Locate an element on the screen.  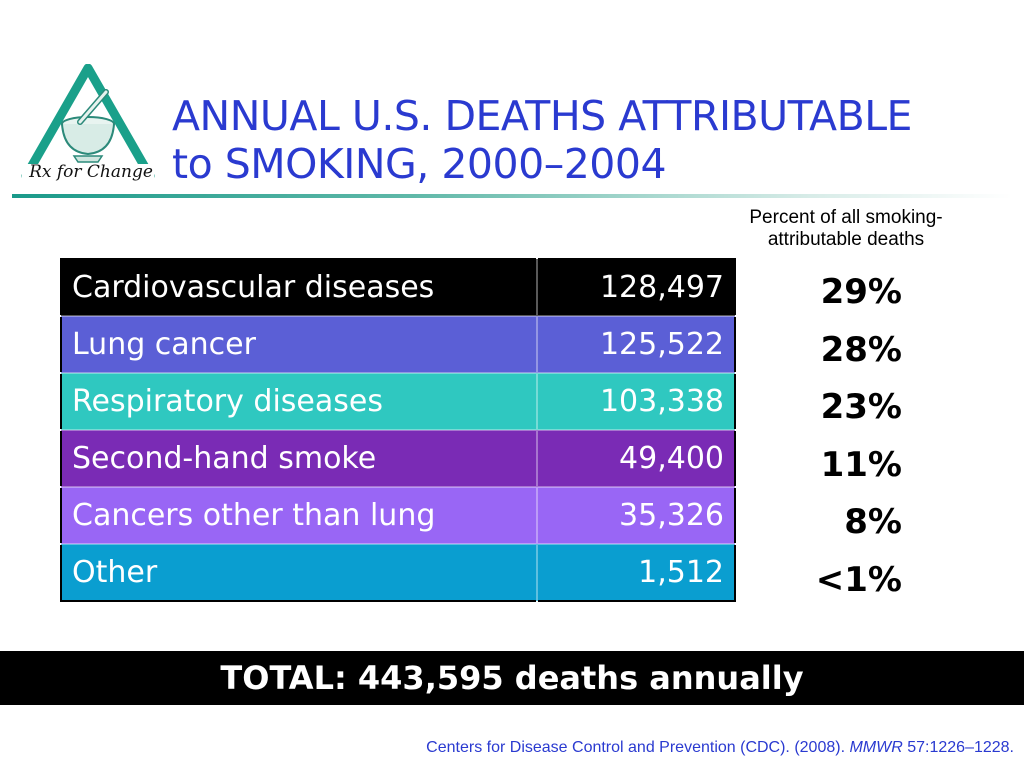
table-row: Cardiovascular diseases 128,497 is located at coordinates (398, 287).